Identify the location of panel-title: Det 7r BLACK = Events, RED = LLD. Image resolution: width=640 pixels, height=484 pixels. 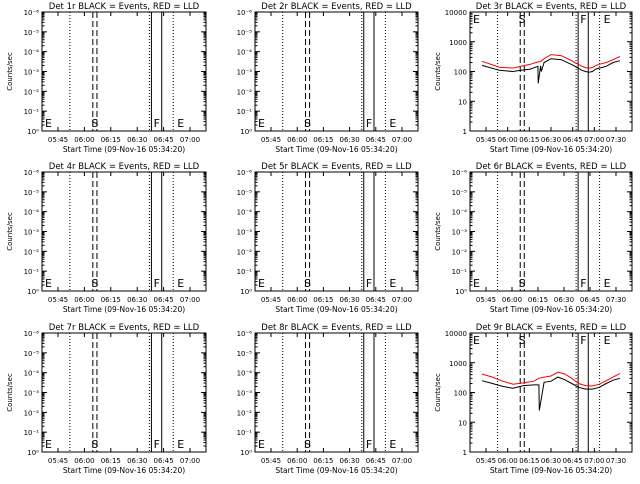
(124, 328).